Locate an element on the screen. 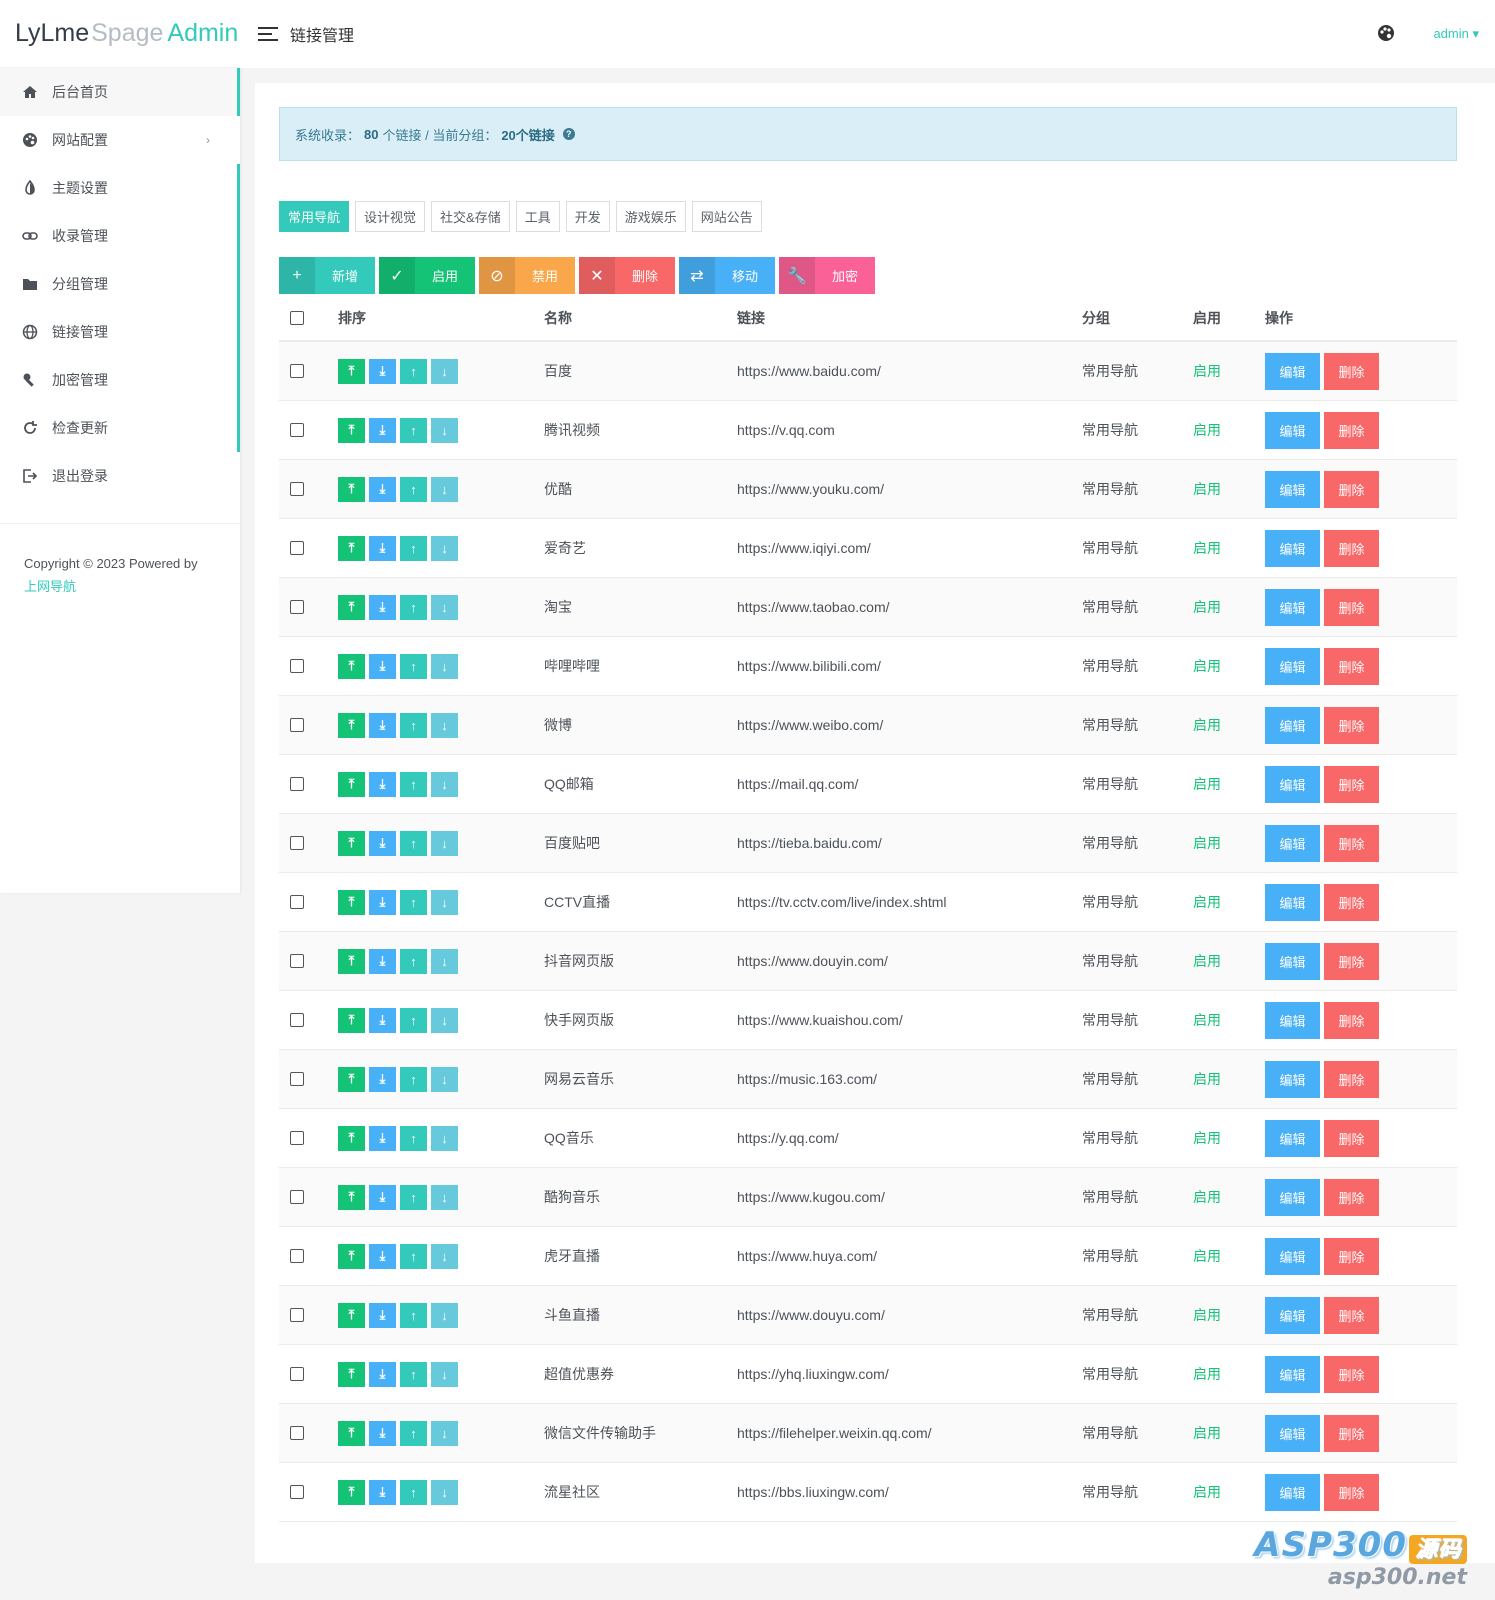 Image resolution: width=1495 pixels, height=1600 pixels. sidebar-item-2: 主题设置 is located at coordinates (120, 188).